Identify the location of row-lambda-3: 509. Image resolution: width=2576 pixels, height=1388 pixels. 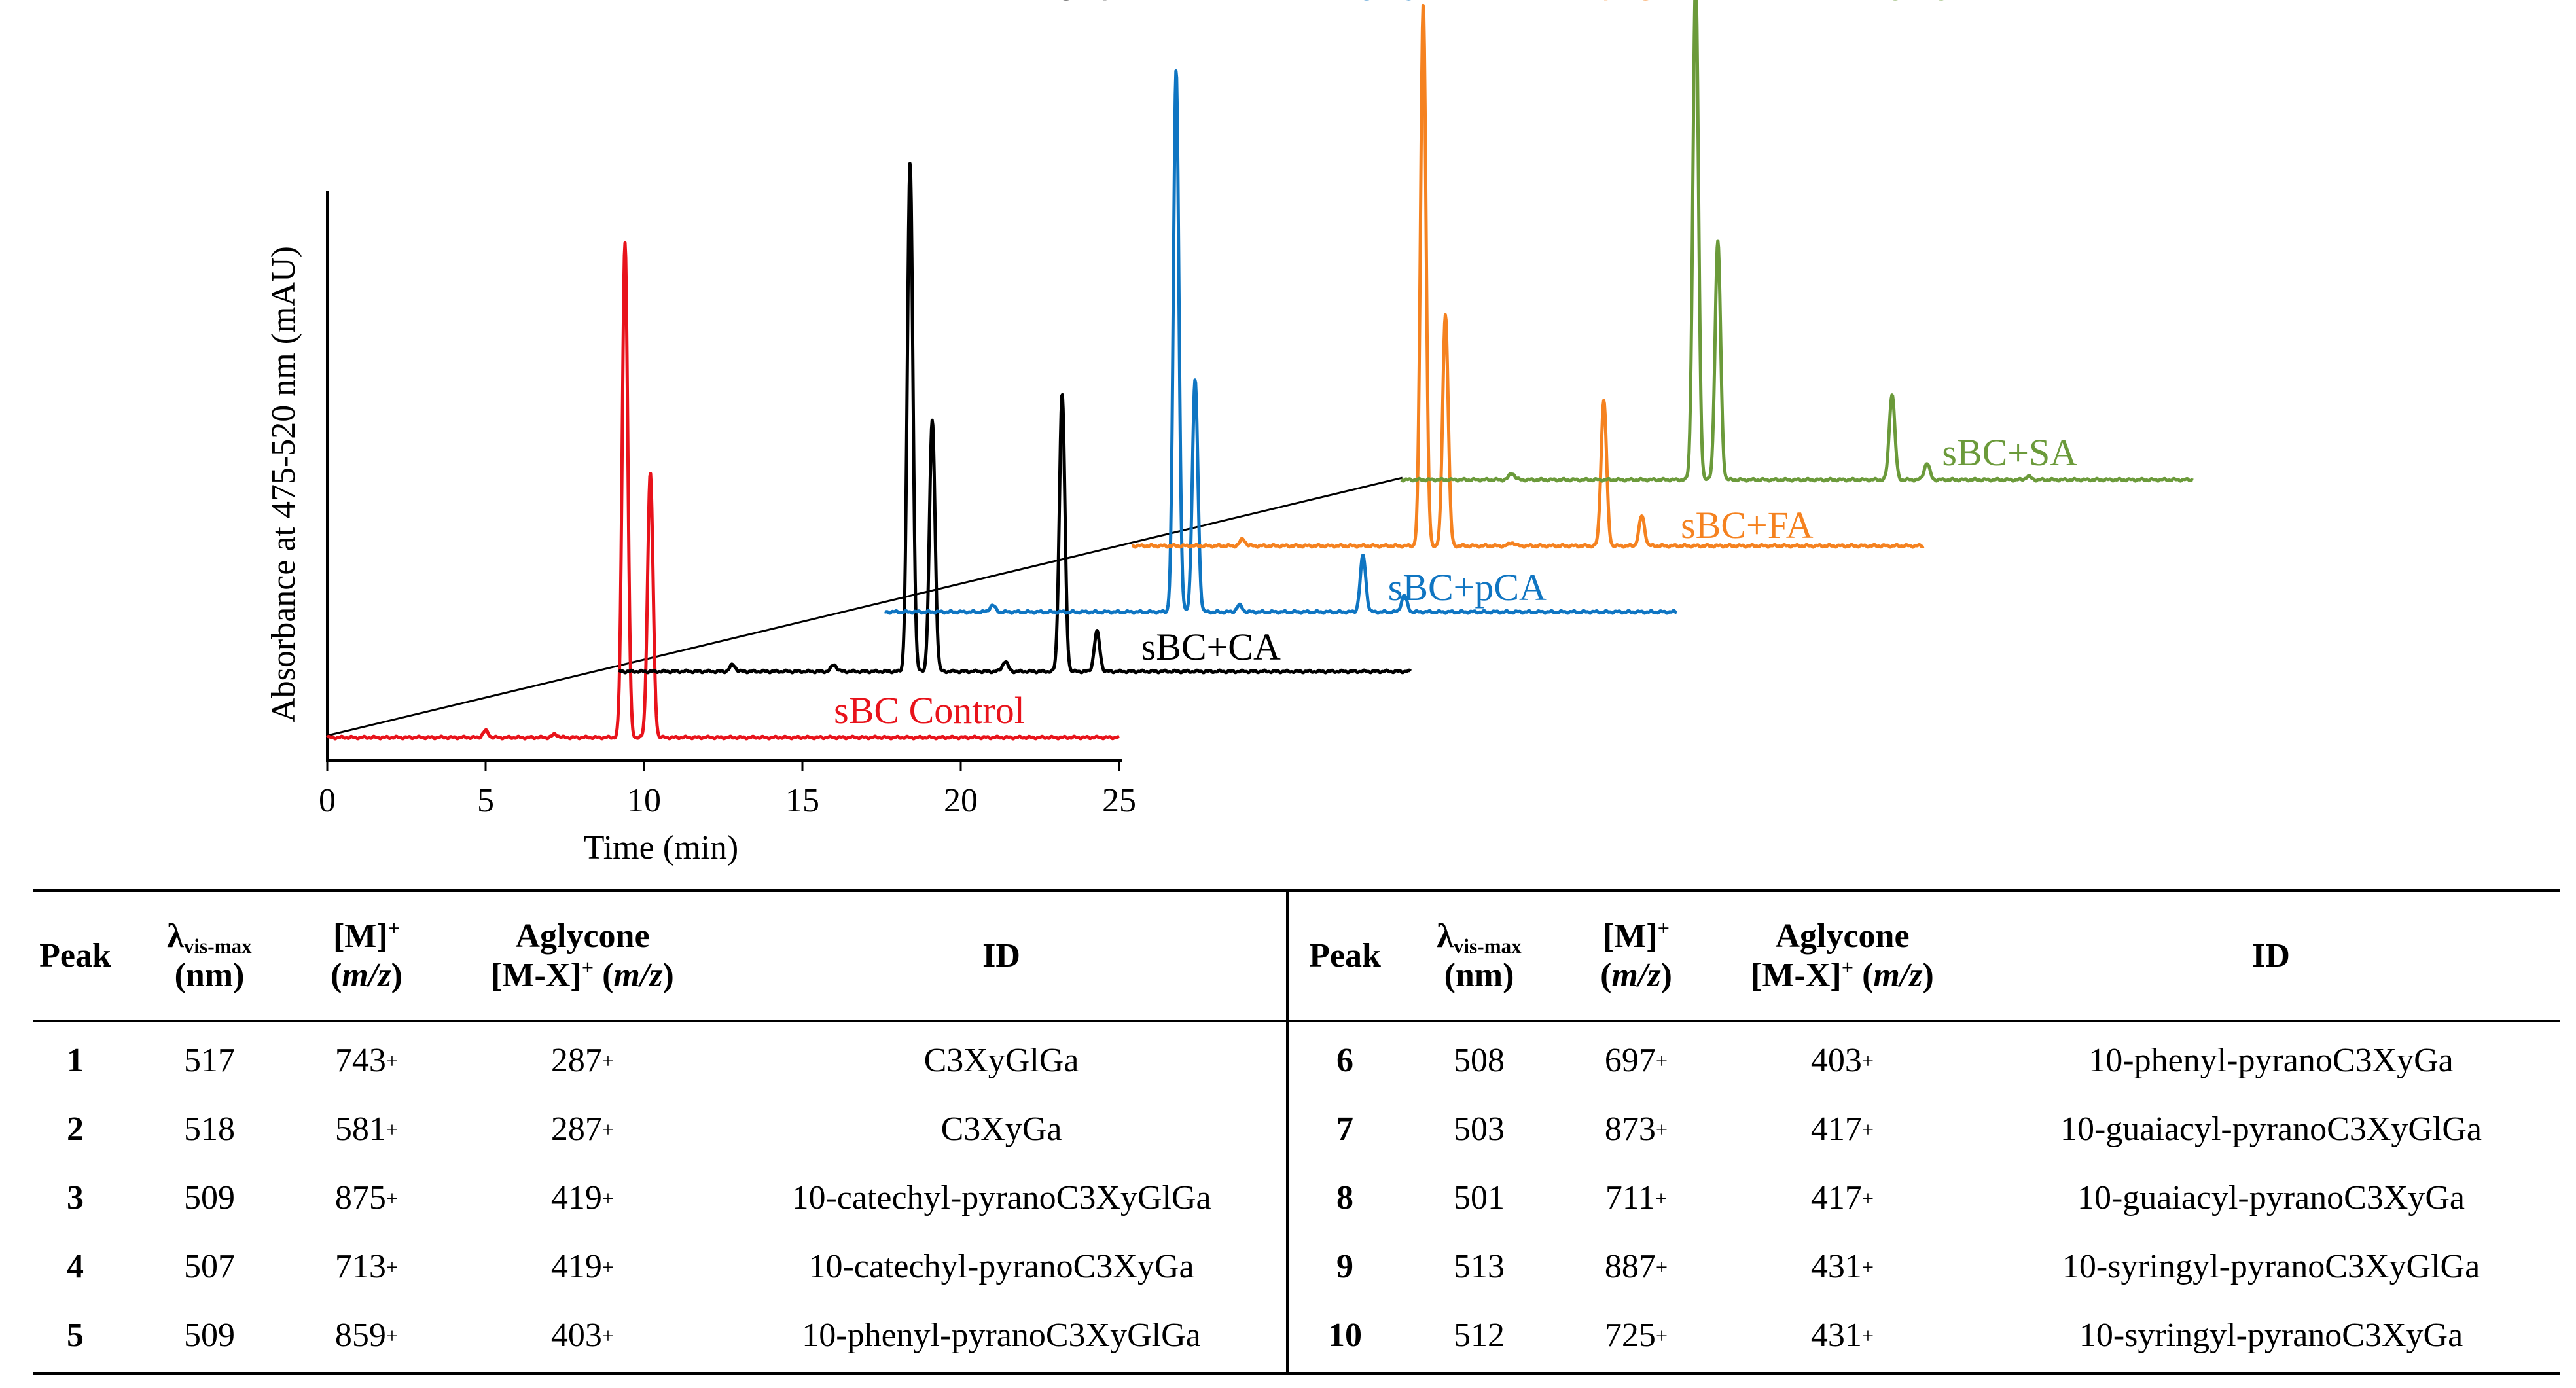
(209, 1198).